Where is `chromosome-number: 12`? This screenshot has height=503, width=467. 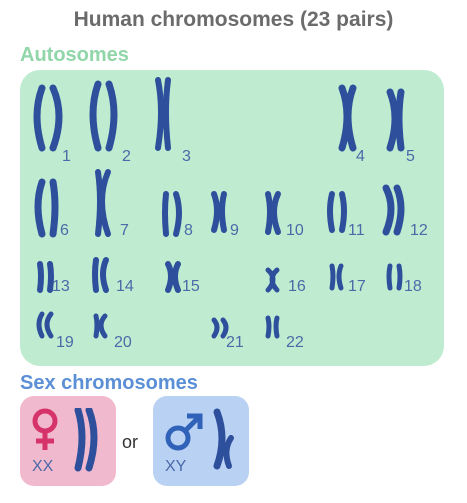
chromosome-number: 12 is located at coordinates (419, 230).